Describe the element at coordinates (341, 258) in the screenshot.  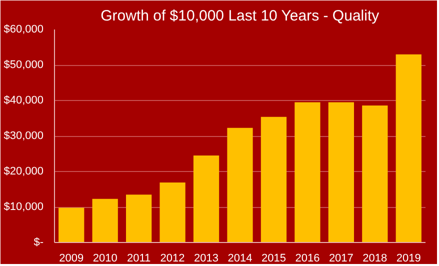
I see `x-tick-label: 2017` at that location.